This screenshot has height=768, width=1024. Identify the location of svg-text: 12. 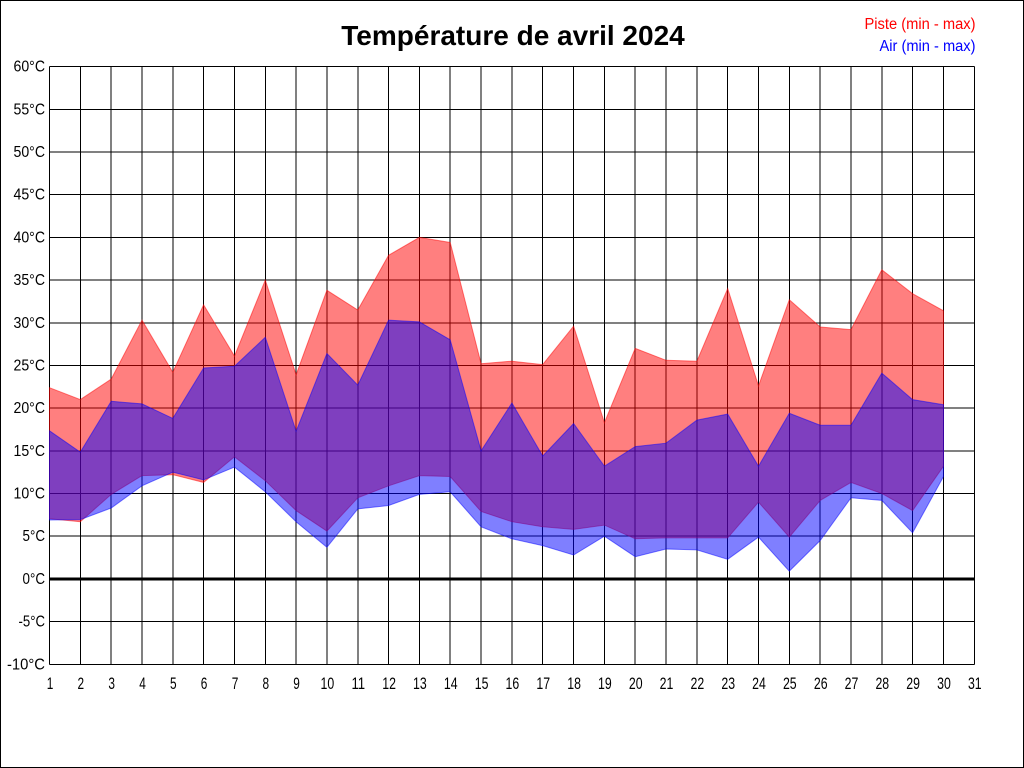
(389, 684).